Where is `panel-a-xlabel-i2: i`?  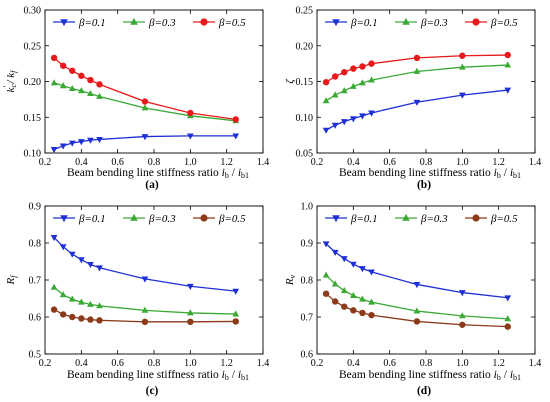
panel-a-xlabel-i2: i is located at coordinates (239, 173).